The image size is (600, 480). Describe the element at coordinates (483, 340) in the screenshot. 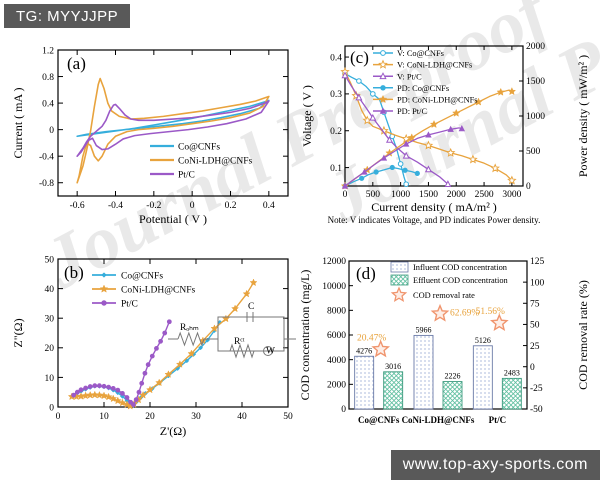

I see `svg-text: 5126` at that location.